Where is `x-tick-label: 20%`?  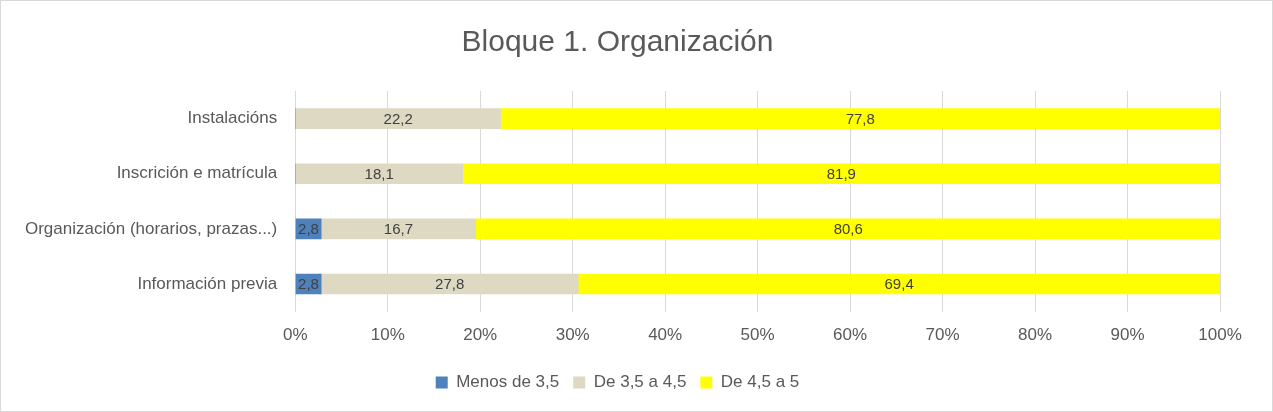 x-tick-label: 20% is located at coordinates (480, 335).